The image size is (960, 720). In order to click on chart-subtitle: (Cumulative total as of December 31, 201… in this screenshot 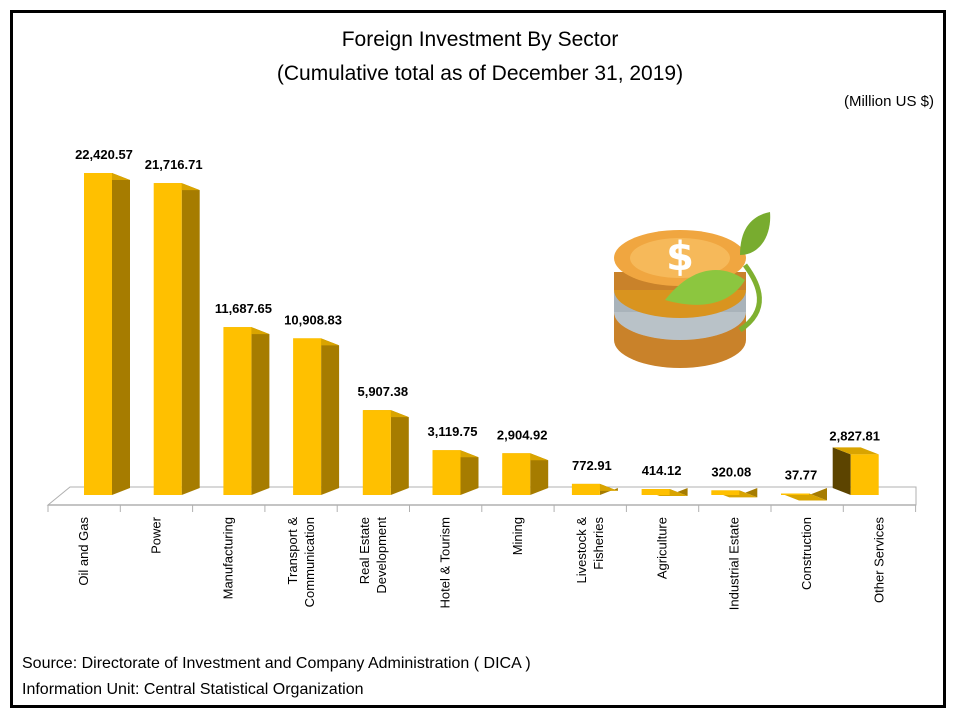, I will do `click(480, 73)`.